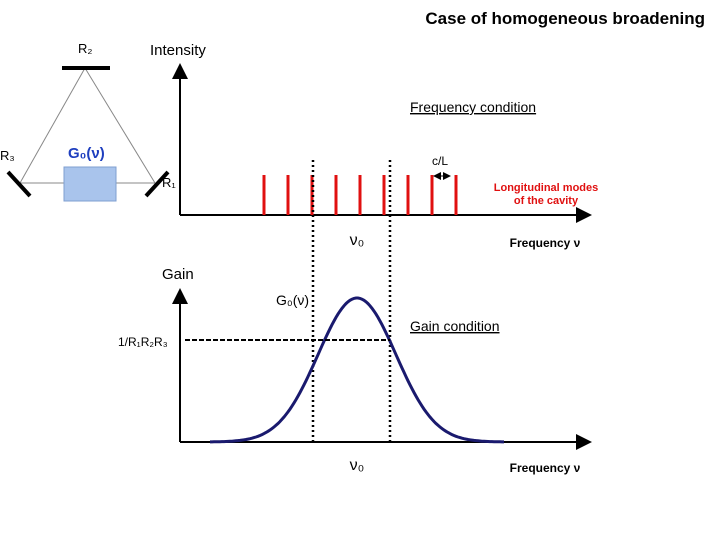 The image size is (720, 540). I want to click on axis-label: Gain, so click(178, 274).